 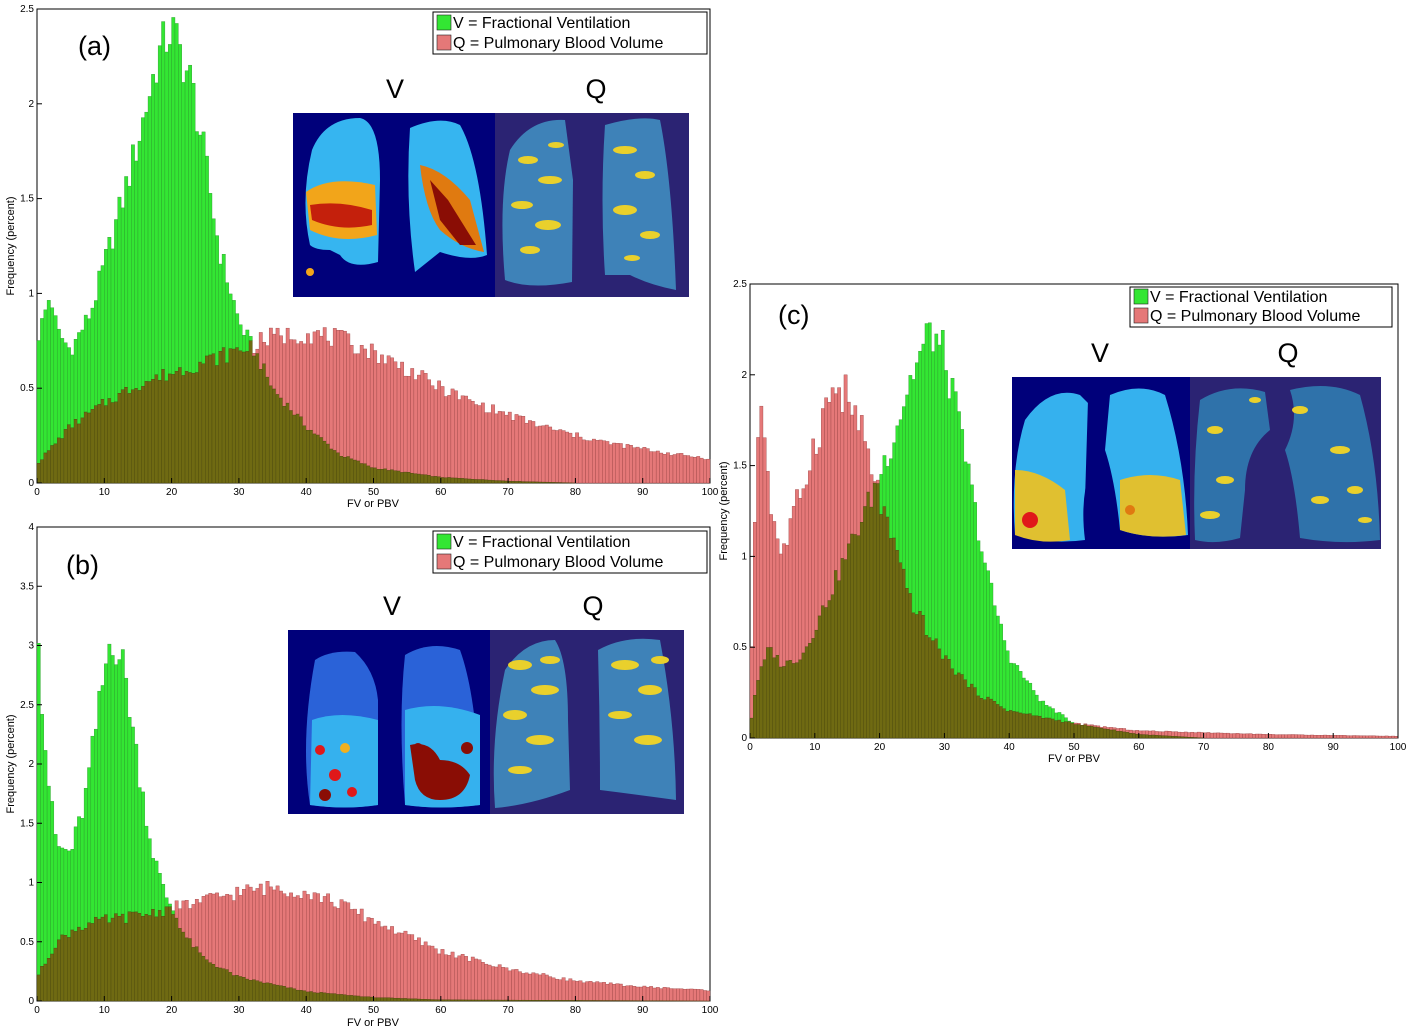 What do you see at coordinates (31, 764) in the screenshot?
I see `panel-b-y-ticks: 0 0.5 1 1.5 2 2.5 3 3.5 4` at bounding box center [31, 764].